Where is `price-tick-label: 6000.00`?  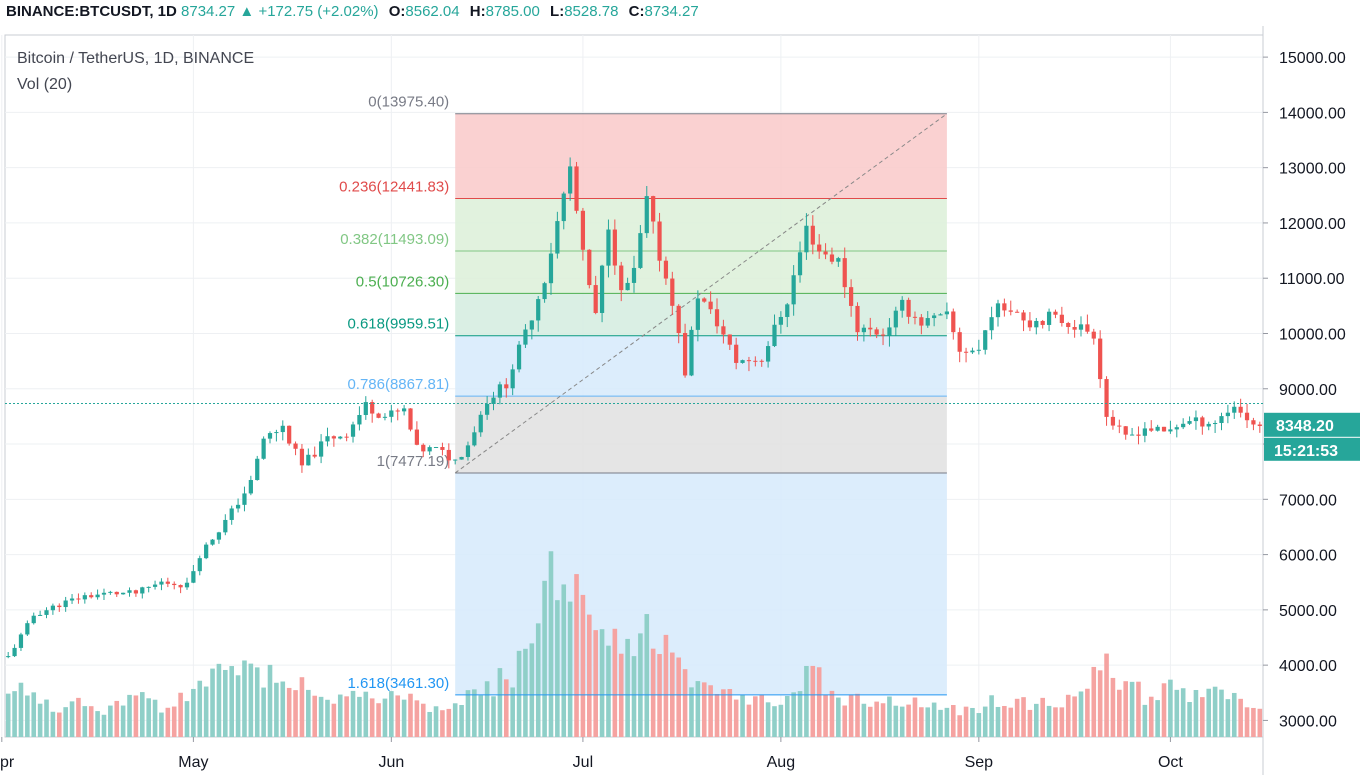 price-tick-label: 6000.00 is located at coordinates (1308, 556).